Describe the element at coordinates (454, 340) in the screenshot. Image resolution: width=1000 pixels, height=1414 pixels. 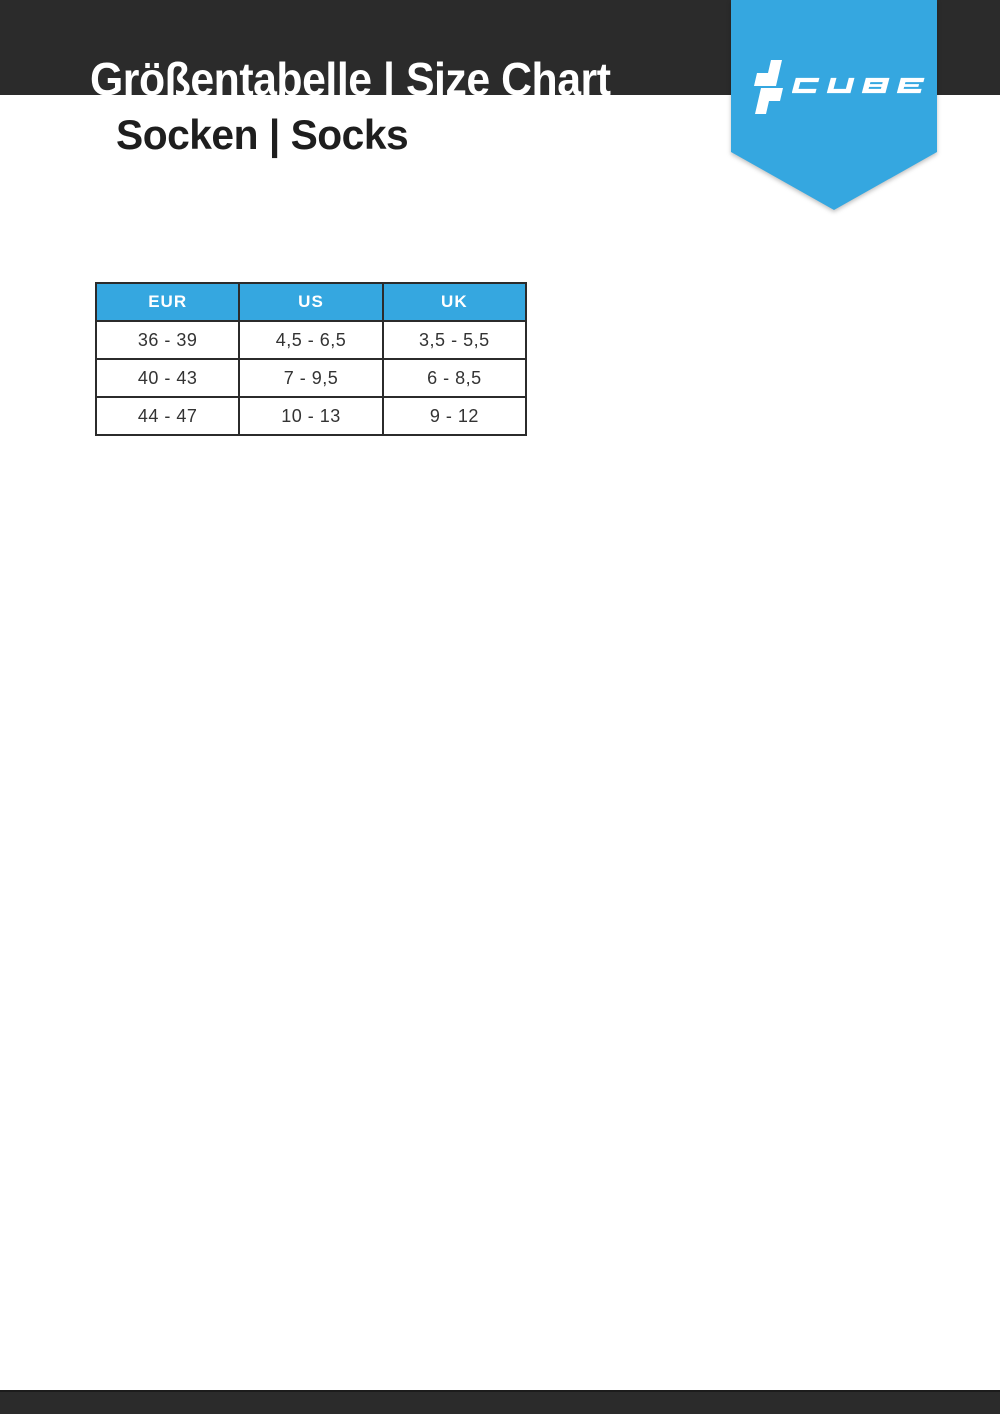
I see `size-cell: 3,5 - 5,5` at that location.